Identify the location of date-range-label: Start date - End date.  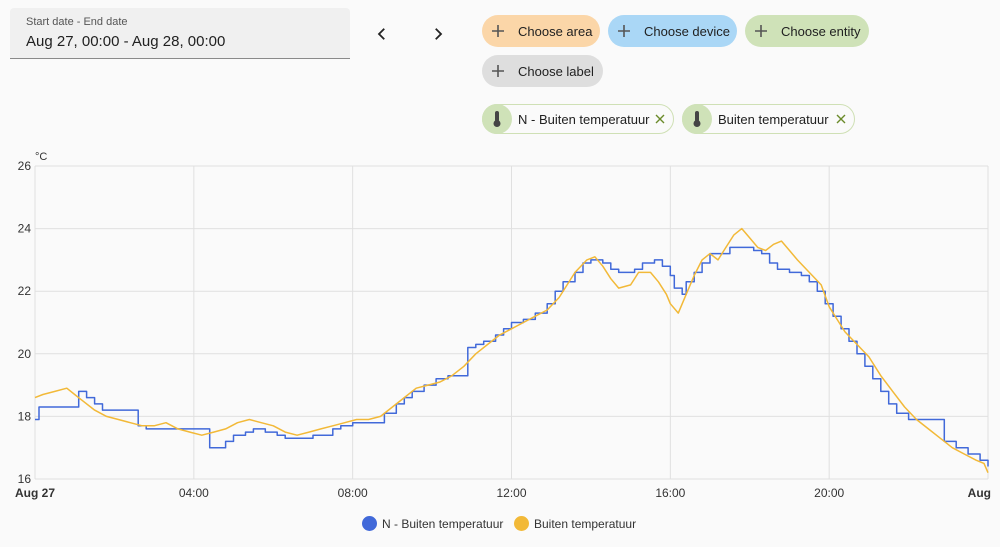
(77, 22).